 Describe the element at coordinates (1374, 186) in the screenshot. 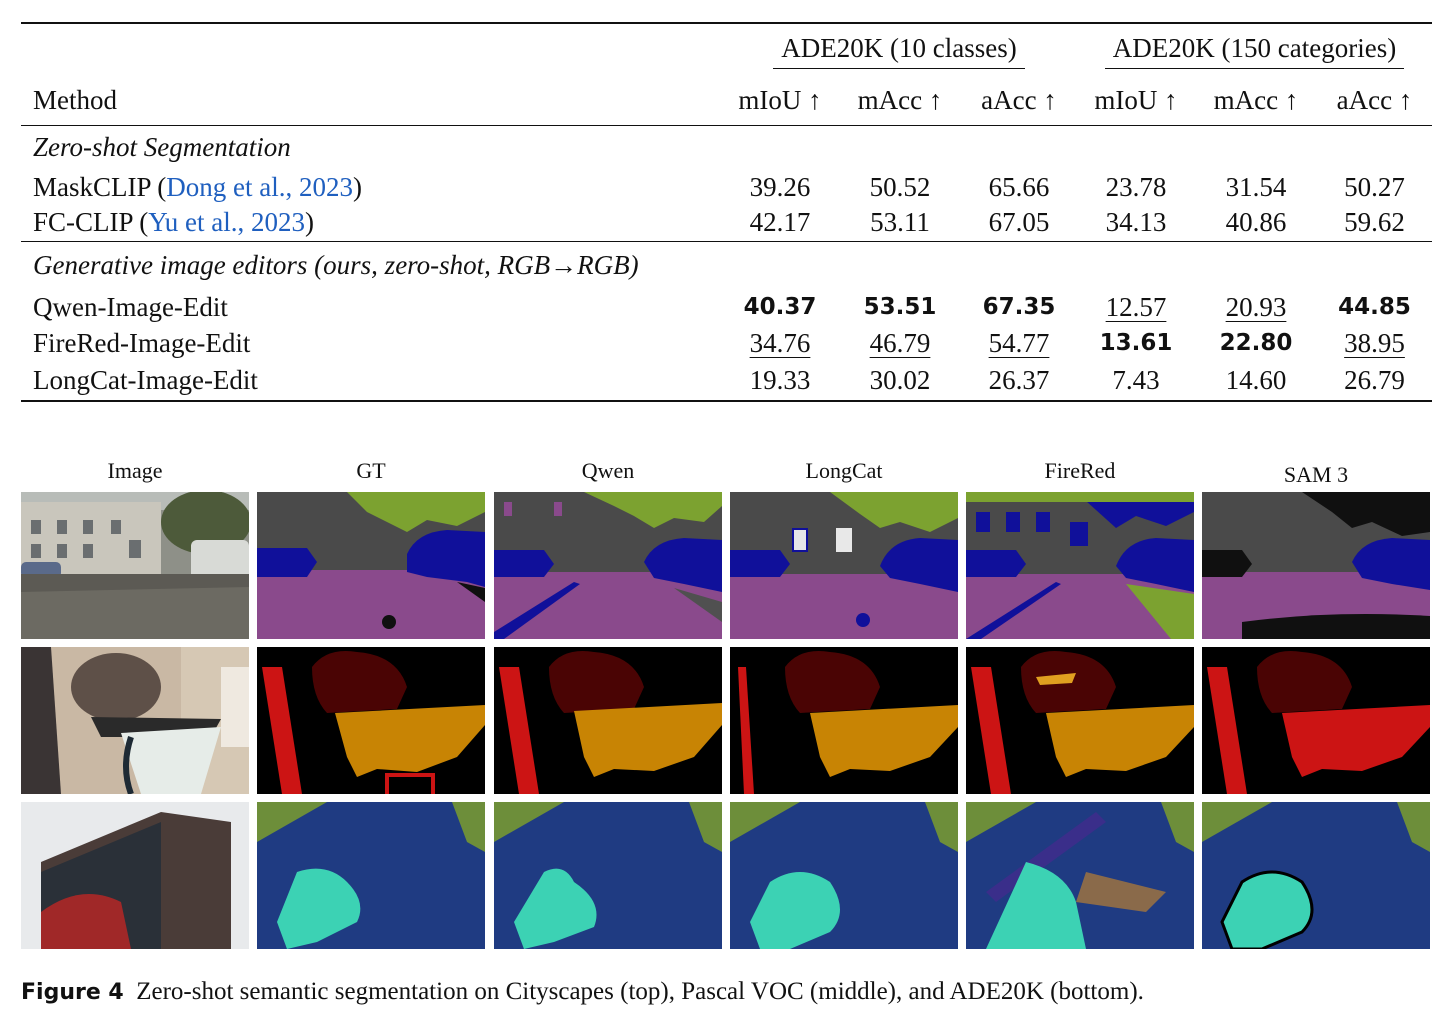

I see `value-cell: 50.27` at that location.